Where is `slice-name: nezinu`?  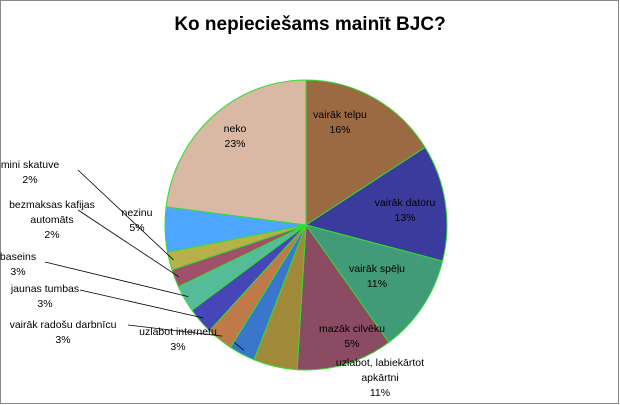 slice-name: nezinu is located at coordinates (137, 213).